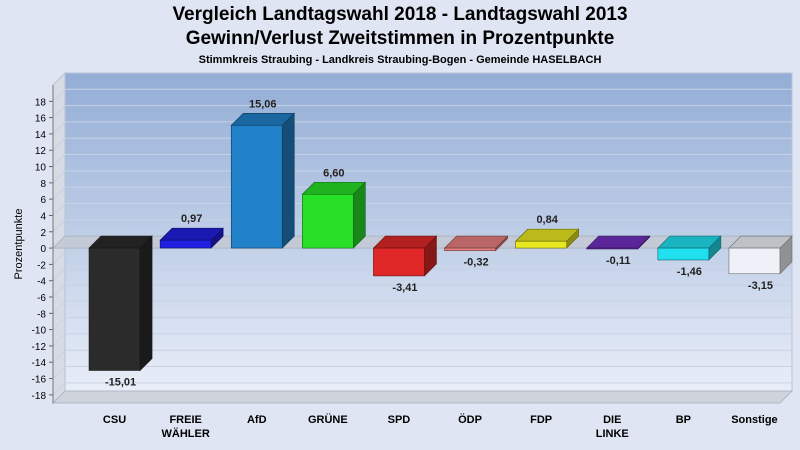 The width and height of the screenshot is (800, 450). Describe the element at coordinates (547, 220) in the screenshot. I see `data-label: 0,84` at that location.